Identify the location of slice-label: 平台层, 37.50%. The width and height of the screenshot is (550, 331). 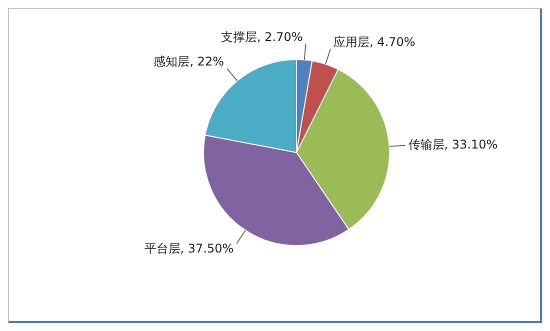
(189, 249).